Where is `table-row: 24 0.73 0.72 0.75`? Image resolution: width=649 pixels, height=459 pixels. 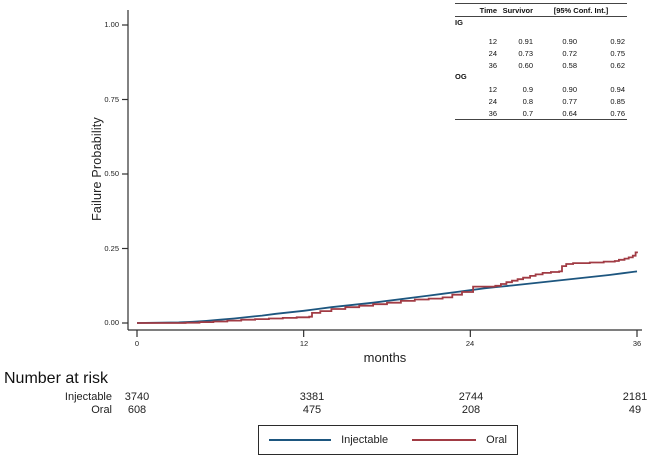
table-row: 24 0.73 0.72 0.75 is located at coordinates (541, 53).